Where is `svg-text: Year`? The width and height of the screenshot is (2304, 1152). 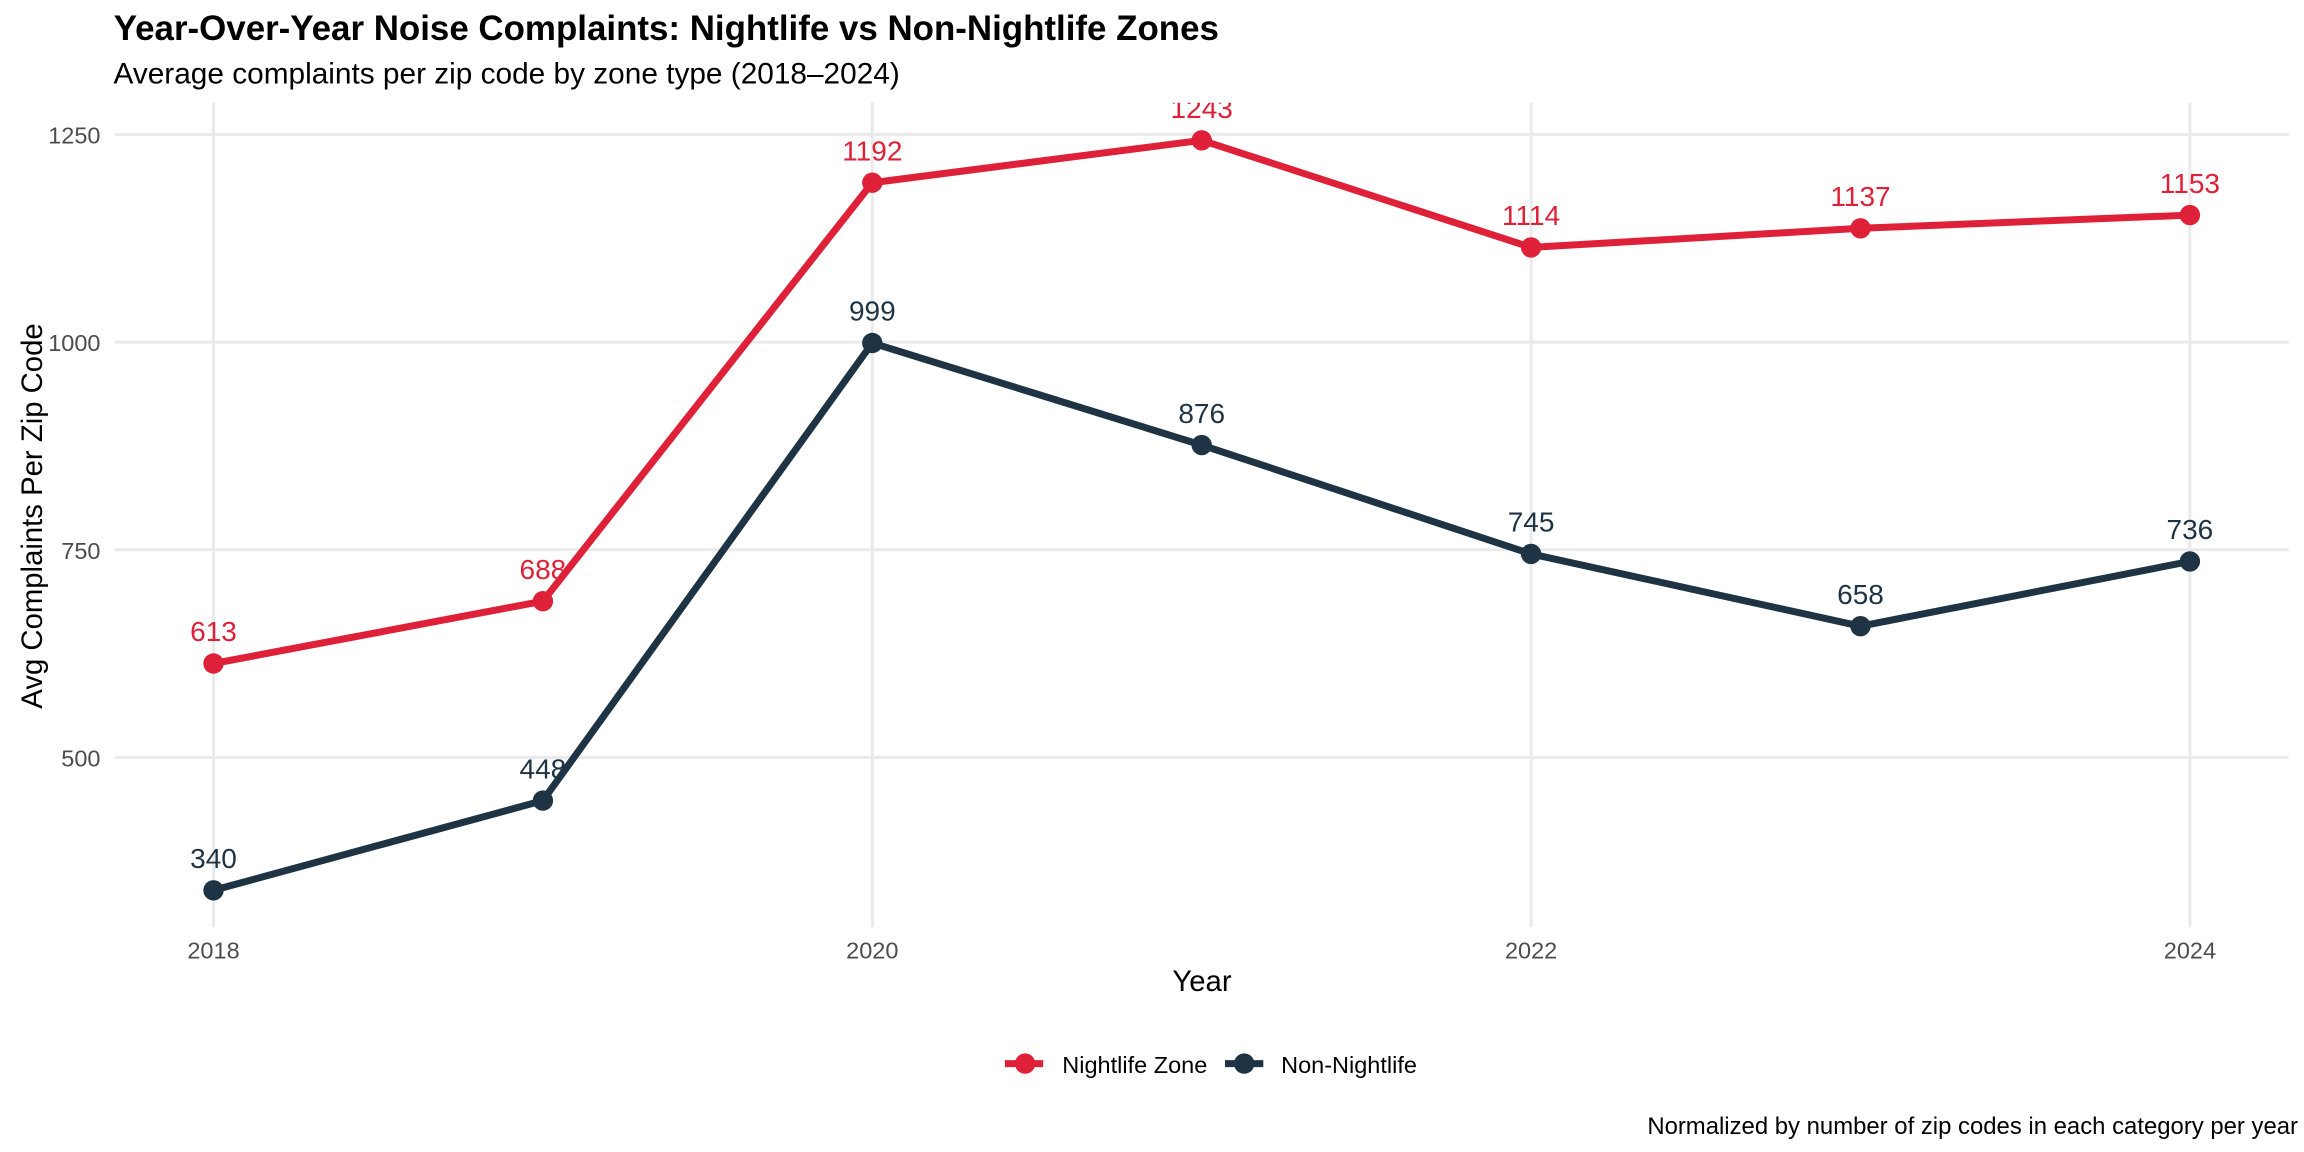 svg-text: Year is located at coordinates (1201, 981).